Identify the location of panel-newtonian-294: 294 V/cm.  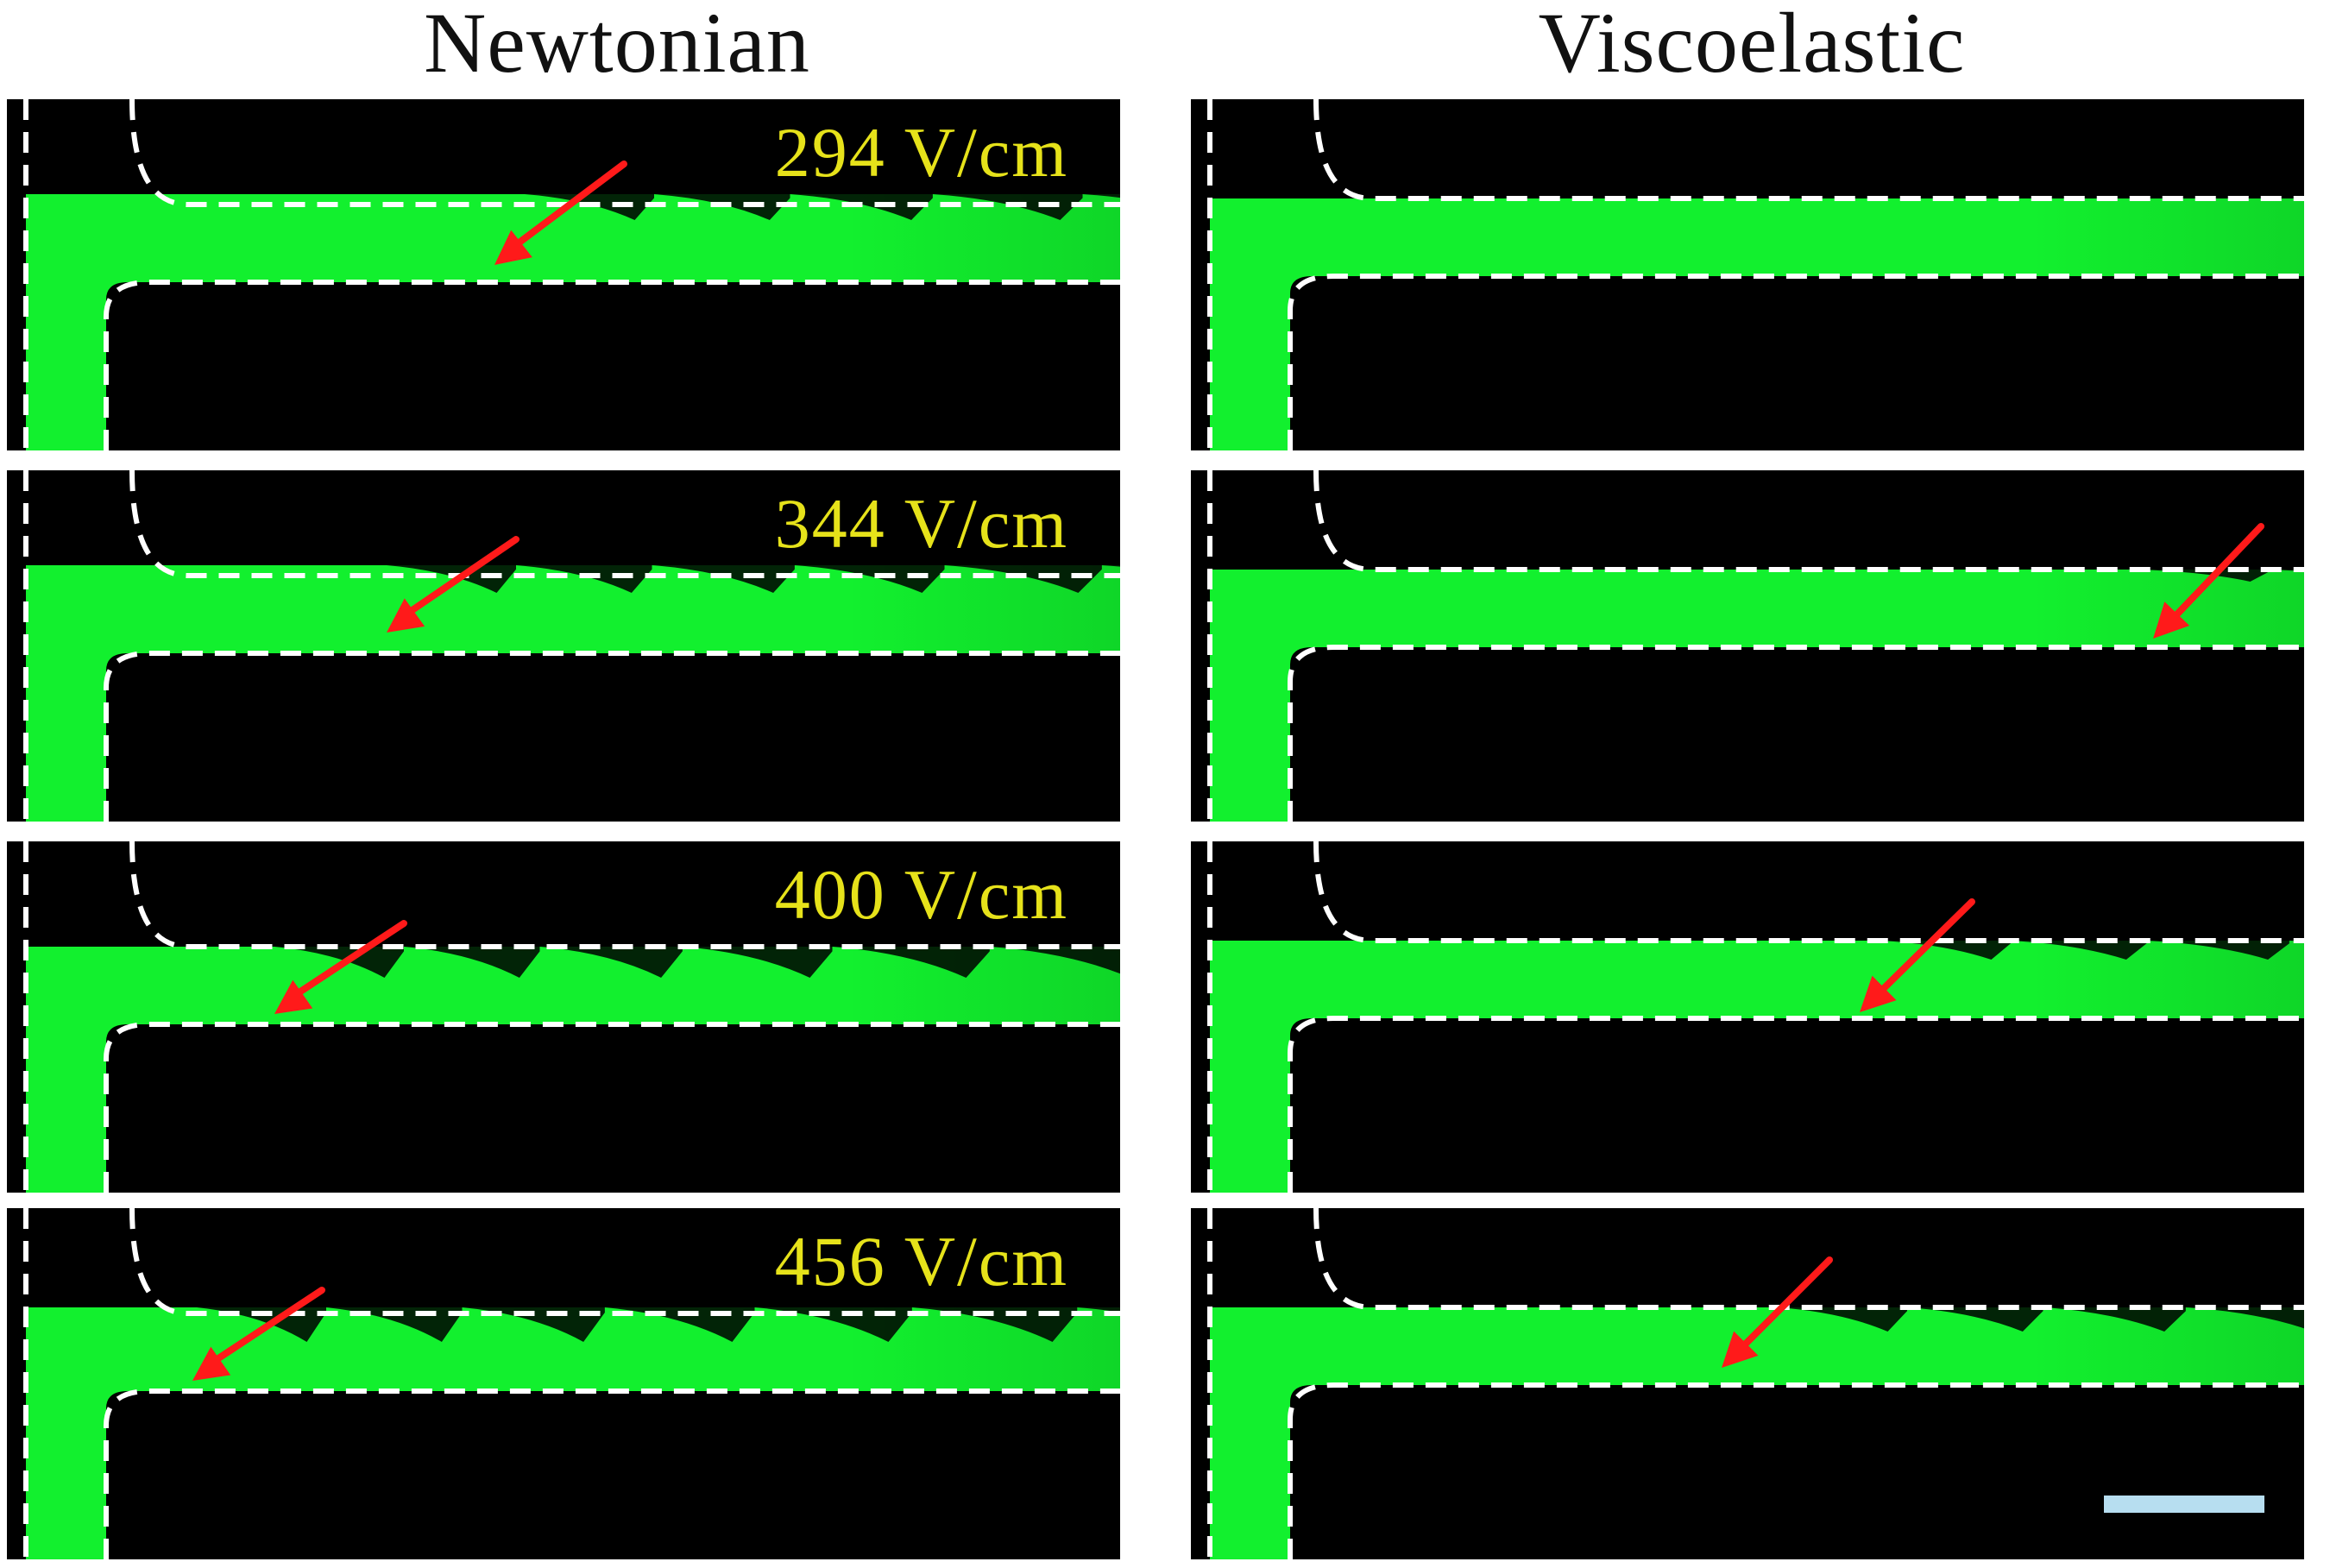
(563, 274).